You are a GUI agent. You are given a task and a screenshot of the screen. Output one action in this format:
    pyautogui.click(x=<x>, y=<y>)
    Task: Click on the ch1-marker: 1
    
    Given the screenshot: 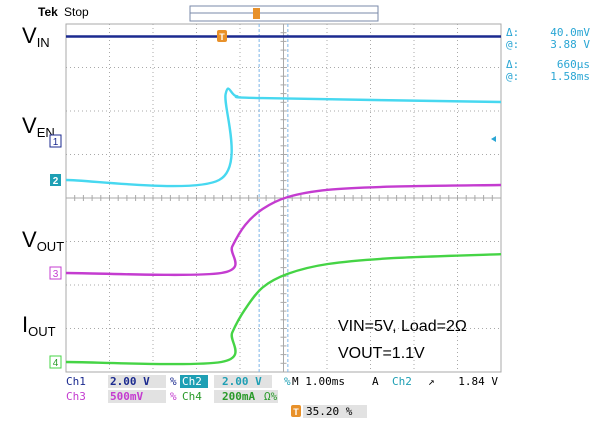 What is the action you would take?
    pyautogui.click(x=55, y=141)
    